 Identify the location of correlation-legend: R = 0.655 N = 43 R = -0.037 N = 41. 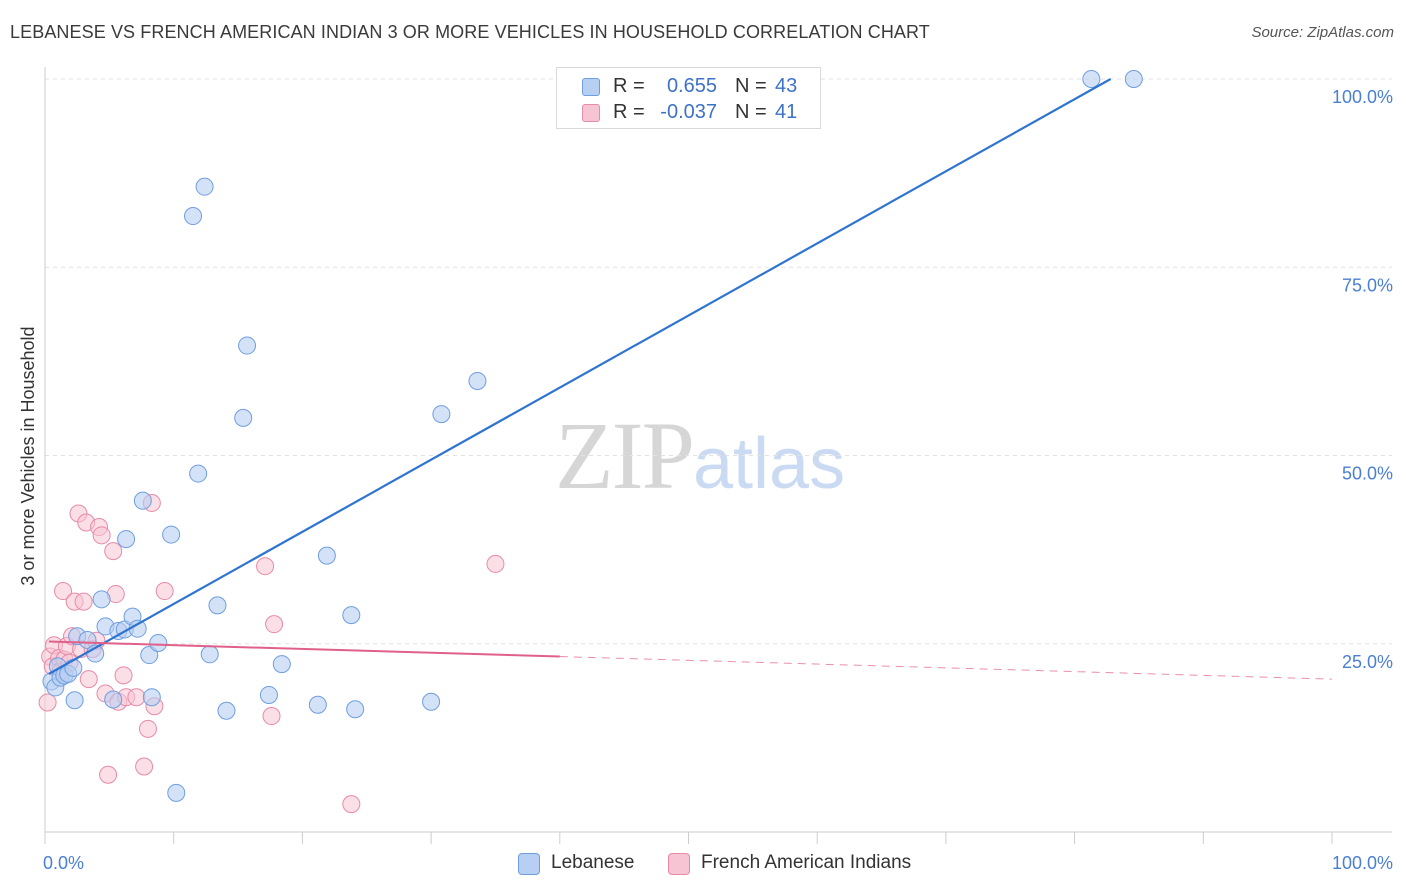
(688, 98).